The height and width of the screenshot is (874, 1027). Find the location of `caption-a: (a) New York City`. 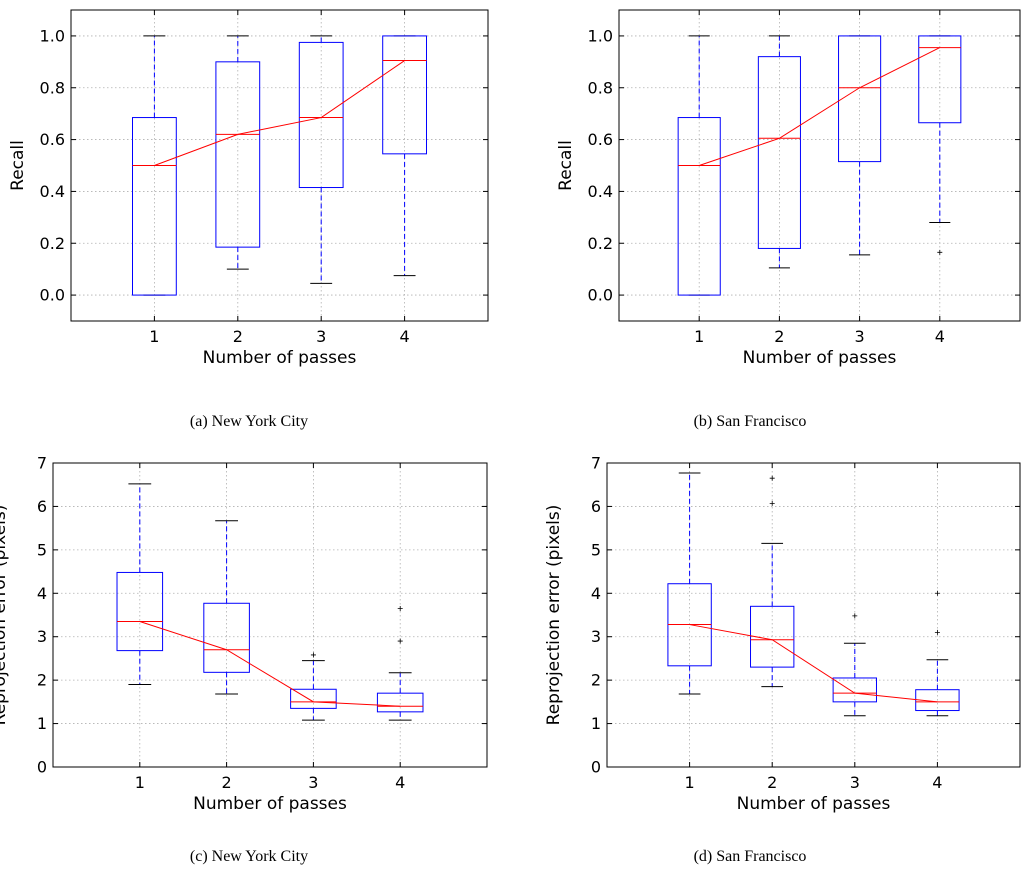

caption-a: (a) New York City is located at coordinates (249, 421).